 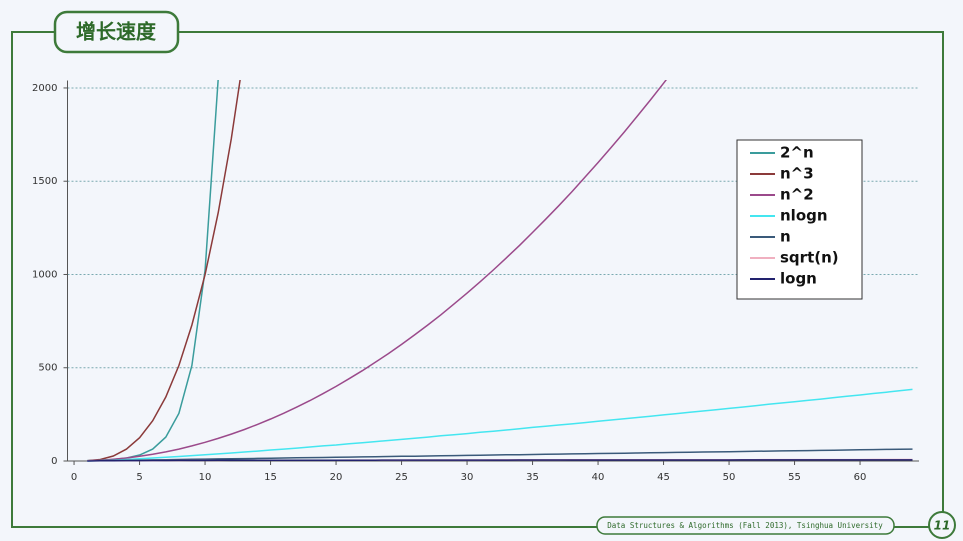 I want to click on y-tick-label: 1000, so click(x=44, y=274).